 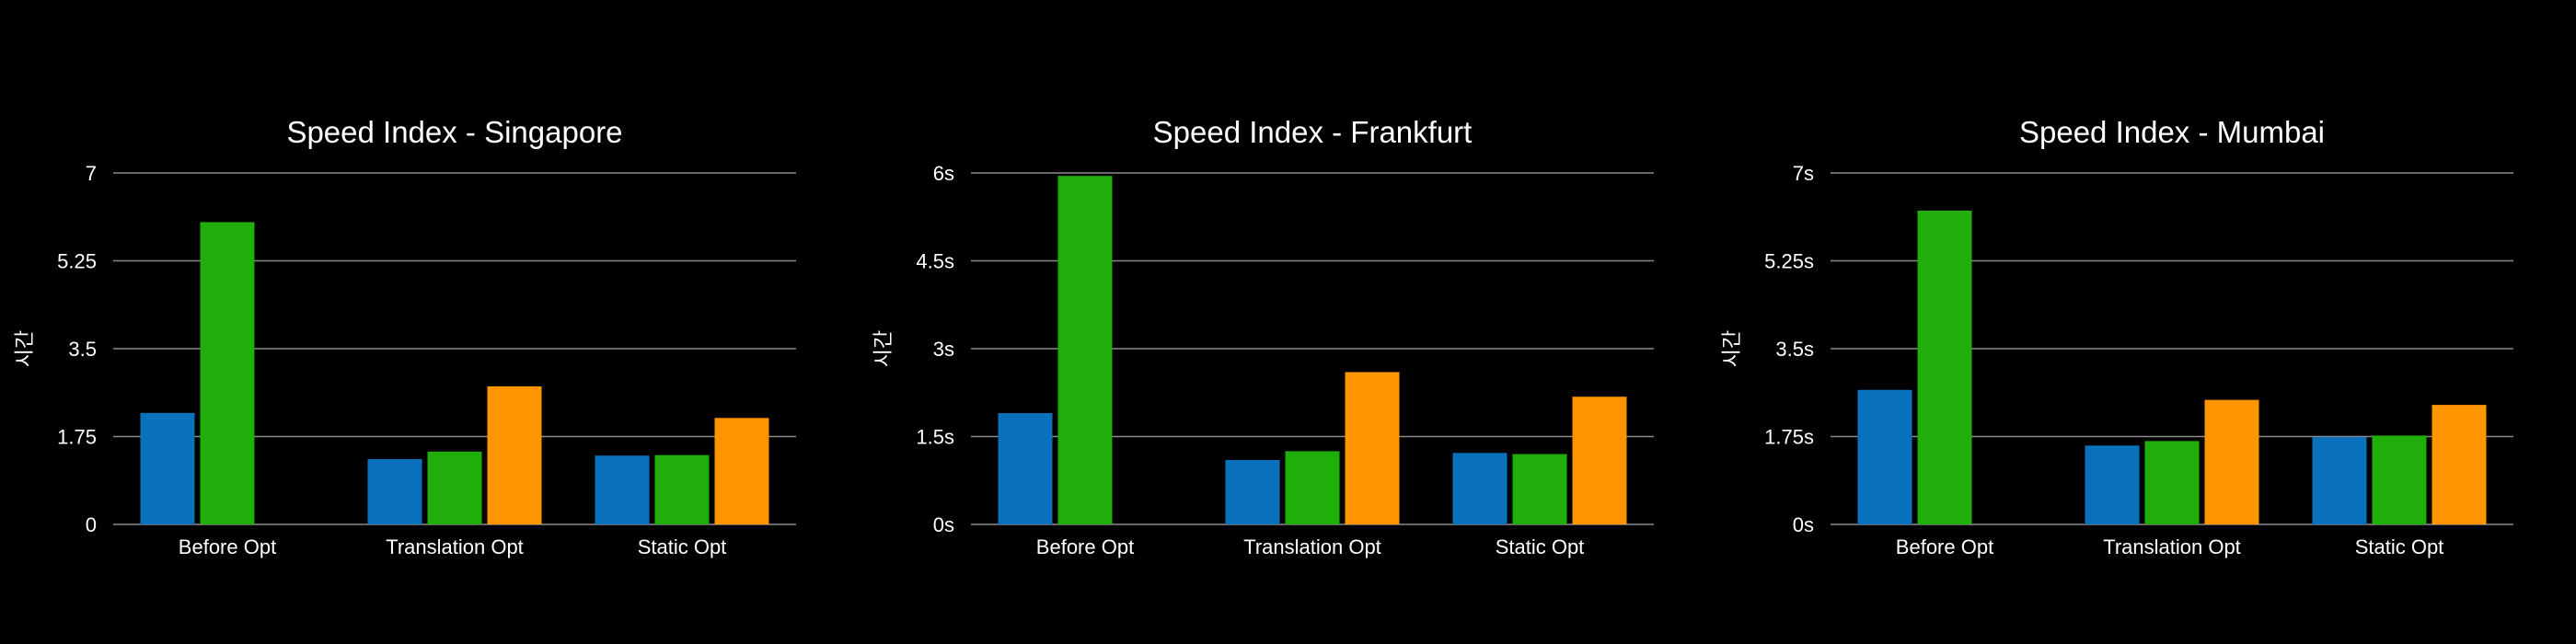 What do you see at coordinates (1789, 261) in the screenshot?
I see `y-tick-label: 5.25s` at bounding box center [1789, 261].